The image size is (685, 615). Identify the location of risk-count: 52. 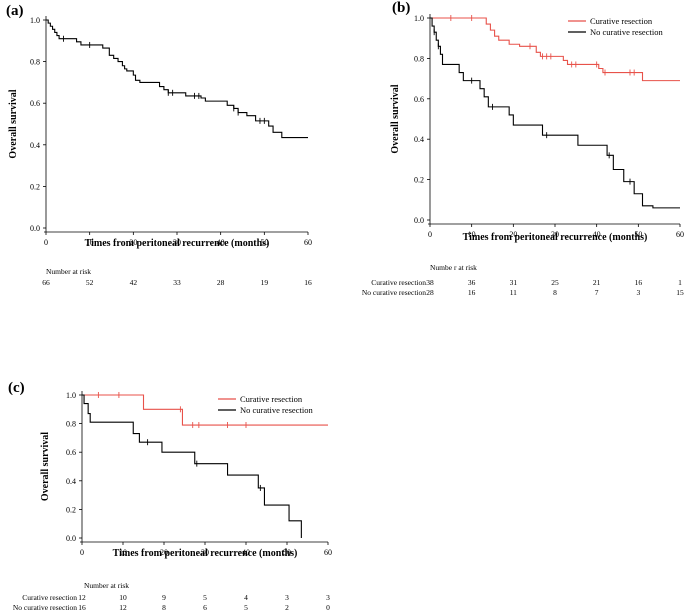
(90, 282).